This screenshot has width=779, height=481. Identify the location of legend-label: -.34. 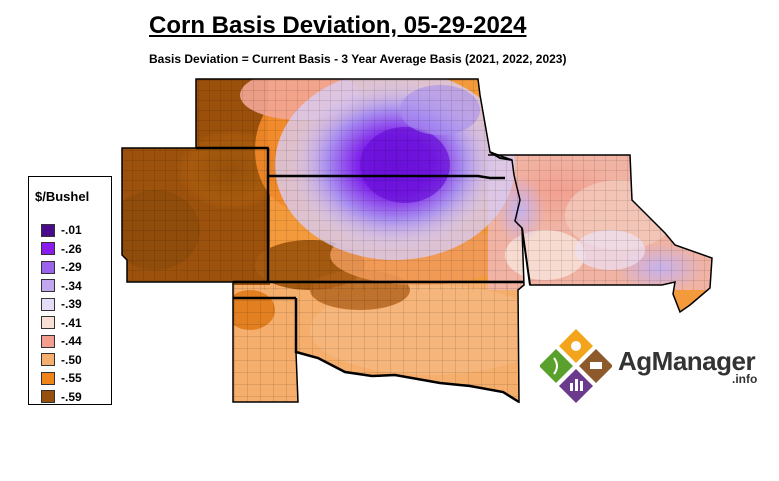
(71, 285).